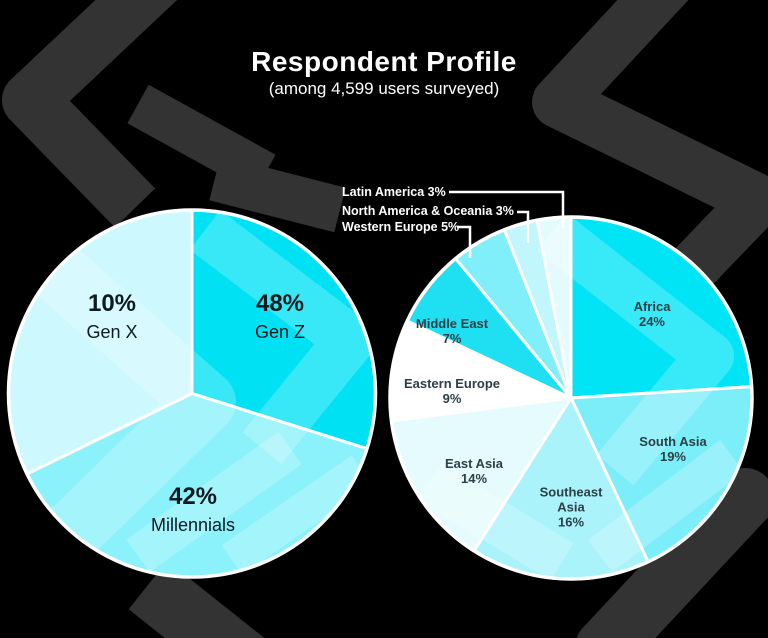 This screenshot has height=638, width=768. I want to click on slice-pct: 16%, so click(571, 522).